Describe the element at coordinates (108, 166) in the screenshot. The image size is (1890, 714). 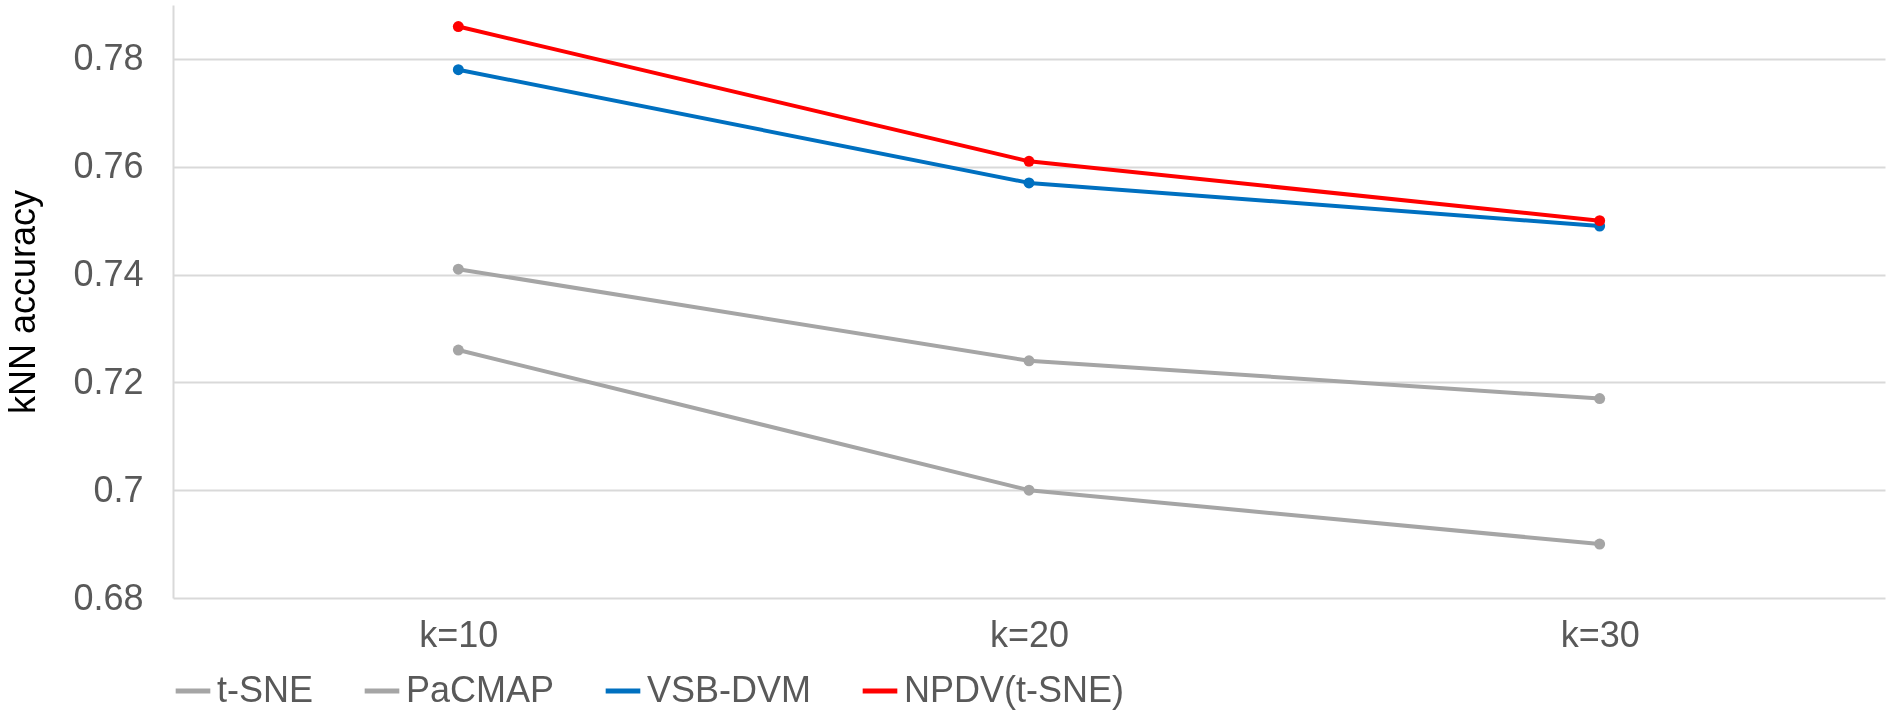
I see `y-tick-label: 0.76` at that location.